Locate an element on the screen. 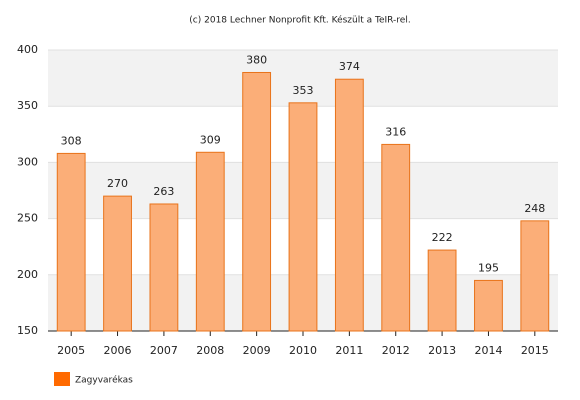  data-label: 222 is located at coordinates (442, 237).